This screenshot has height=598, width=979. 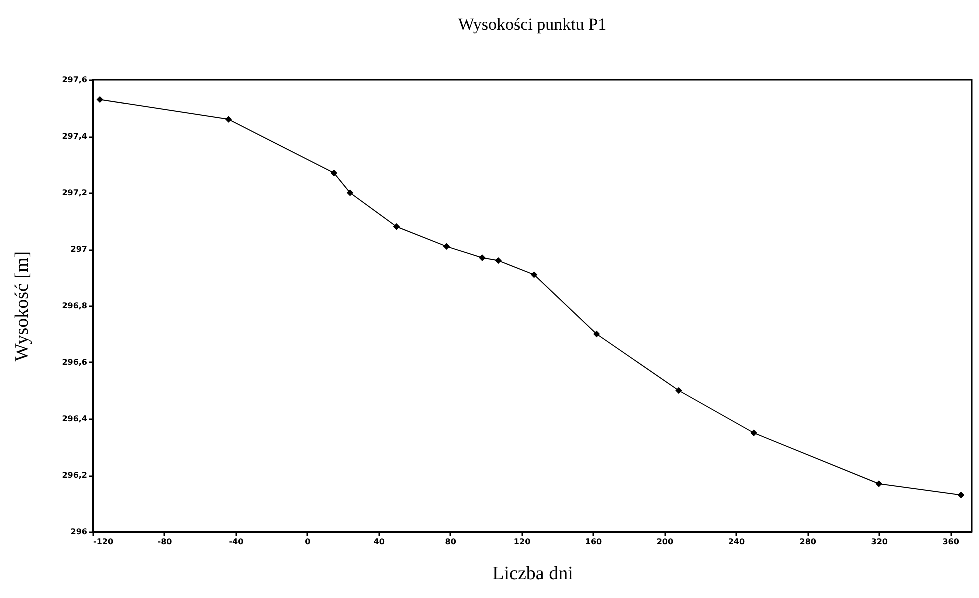 I want to click on y-tick-label: 296,6, so click(x=75, y=362).